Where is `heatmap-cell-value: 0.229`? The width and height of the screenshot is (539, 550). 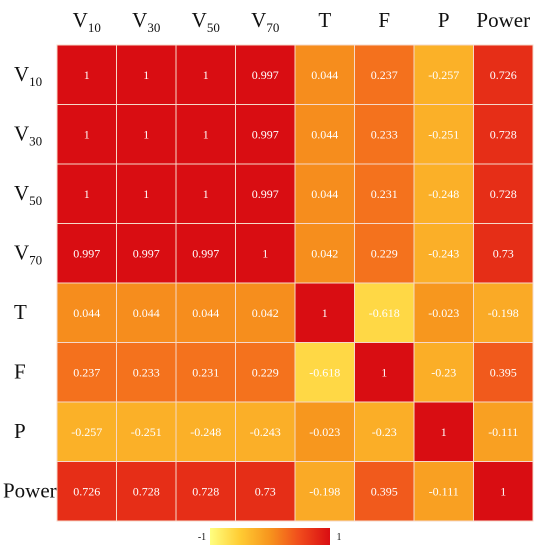
heatmap-cell-value: 0.229 is located at coordinates (384, 253).